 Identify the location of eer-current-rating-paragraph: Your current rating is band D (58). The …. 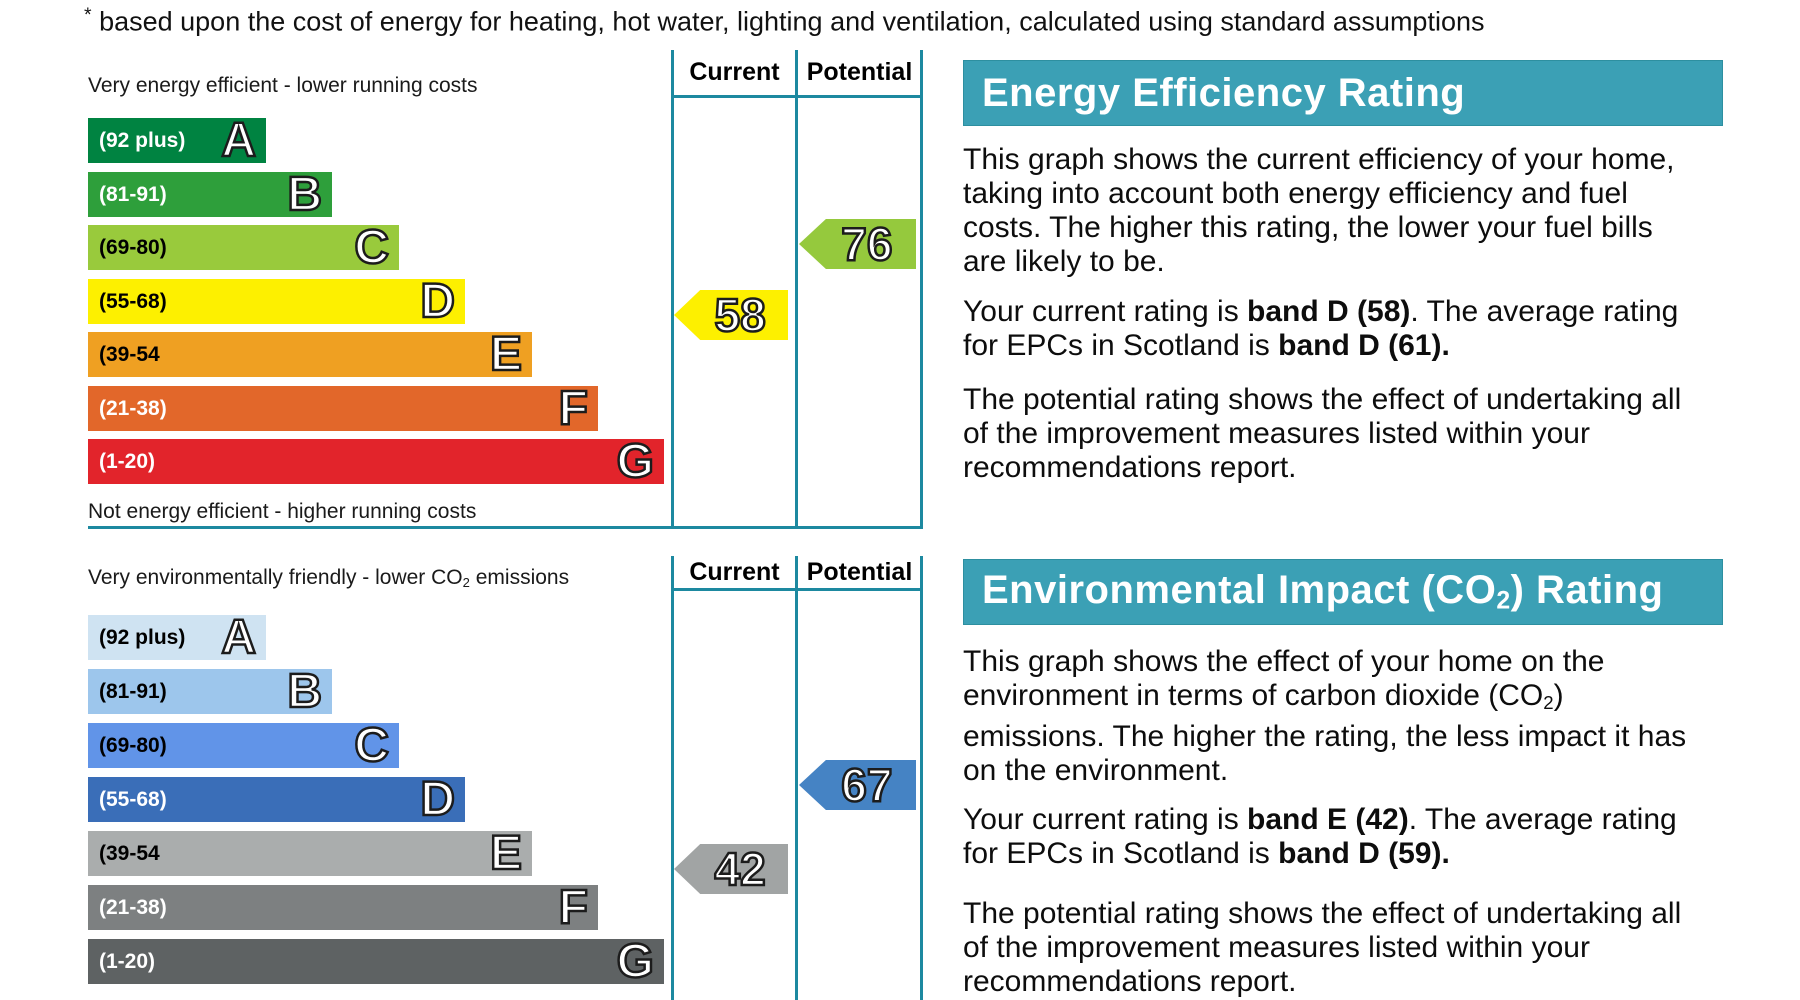
(1321, 328).